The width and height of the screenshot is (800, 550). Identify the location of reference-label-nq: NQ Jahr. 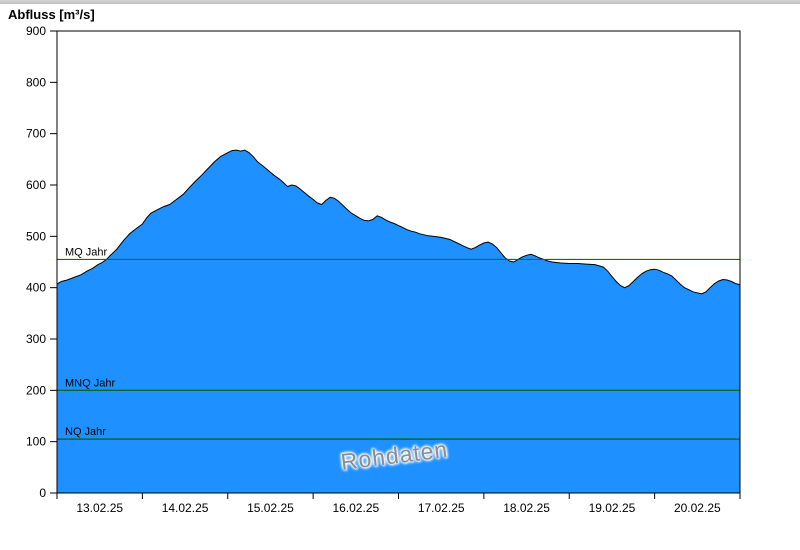
(85, 432).